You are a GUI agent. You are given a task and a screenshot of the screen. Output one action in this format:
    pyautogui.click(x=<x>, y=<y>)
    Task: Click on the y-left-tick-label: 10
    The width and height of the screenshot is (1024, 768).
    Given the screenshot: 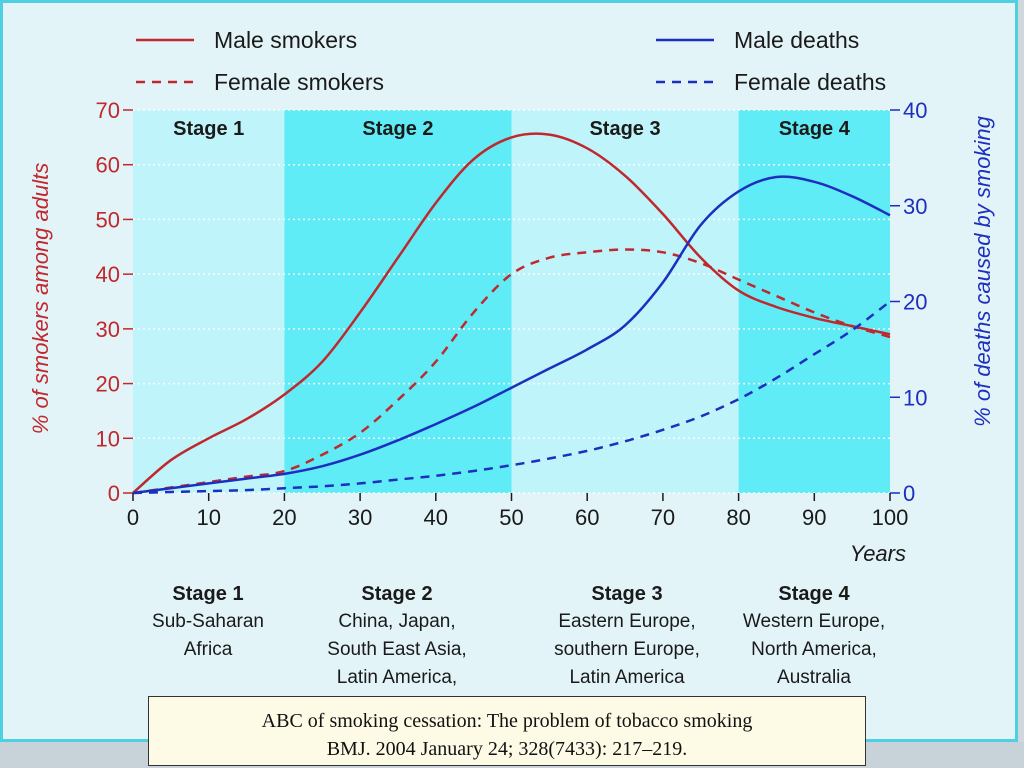 What is the action you would take?
    pyautogui.click(x=108, y=438)
    